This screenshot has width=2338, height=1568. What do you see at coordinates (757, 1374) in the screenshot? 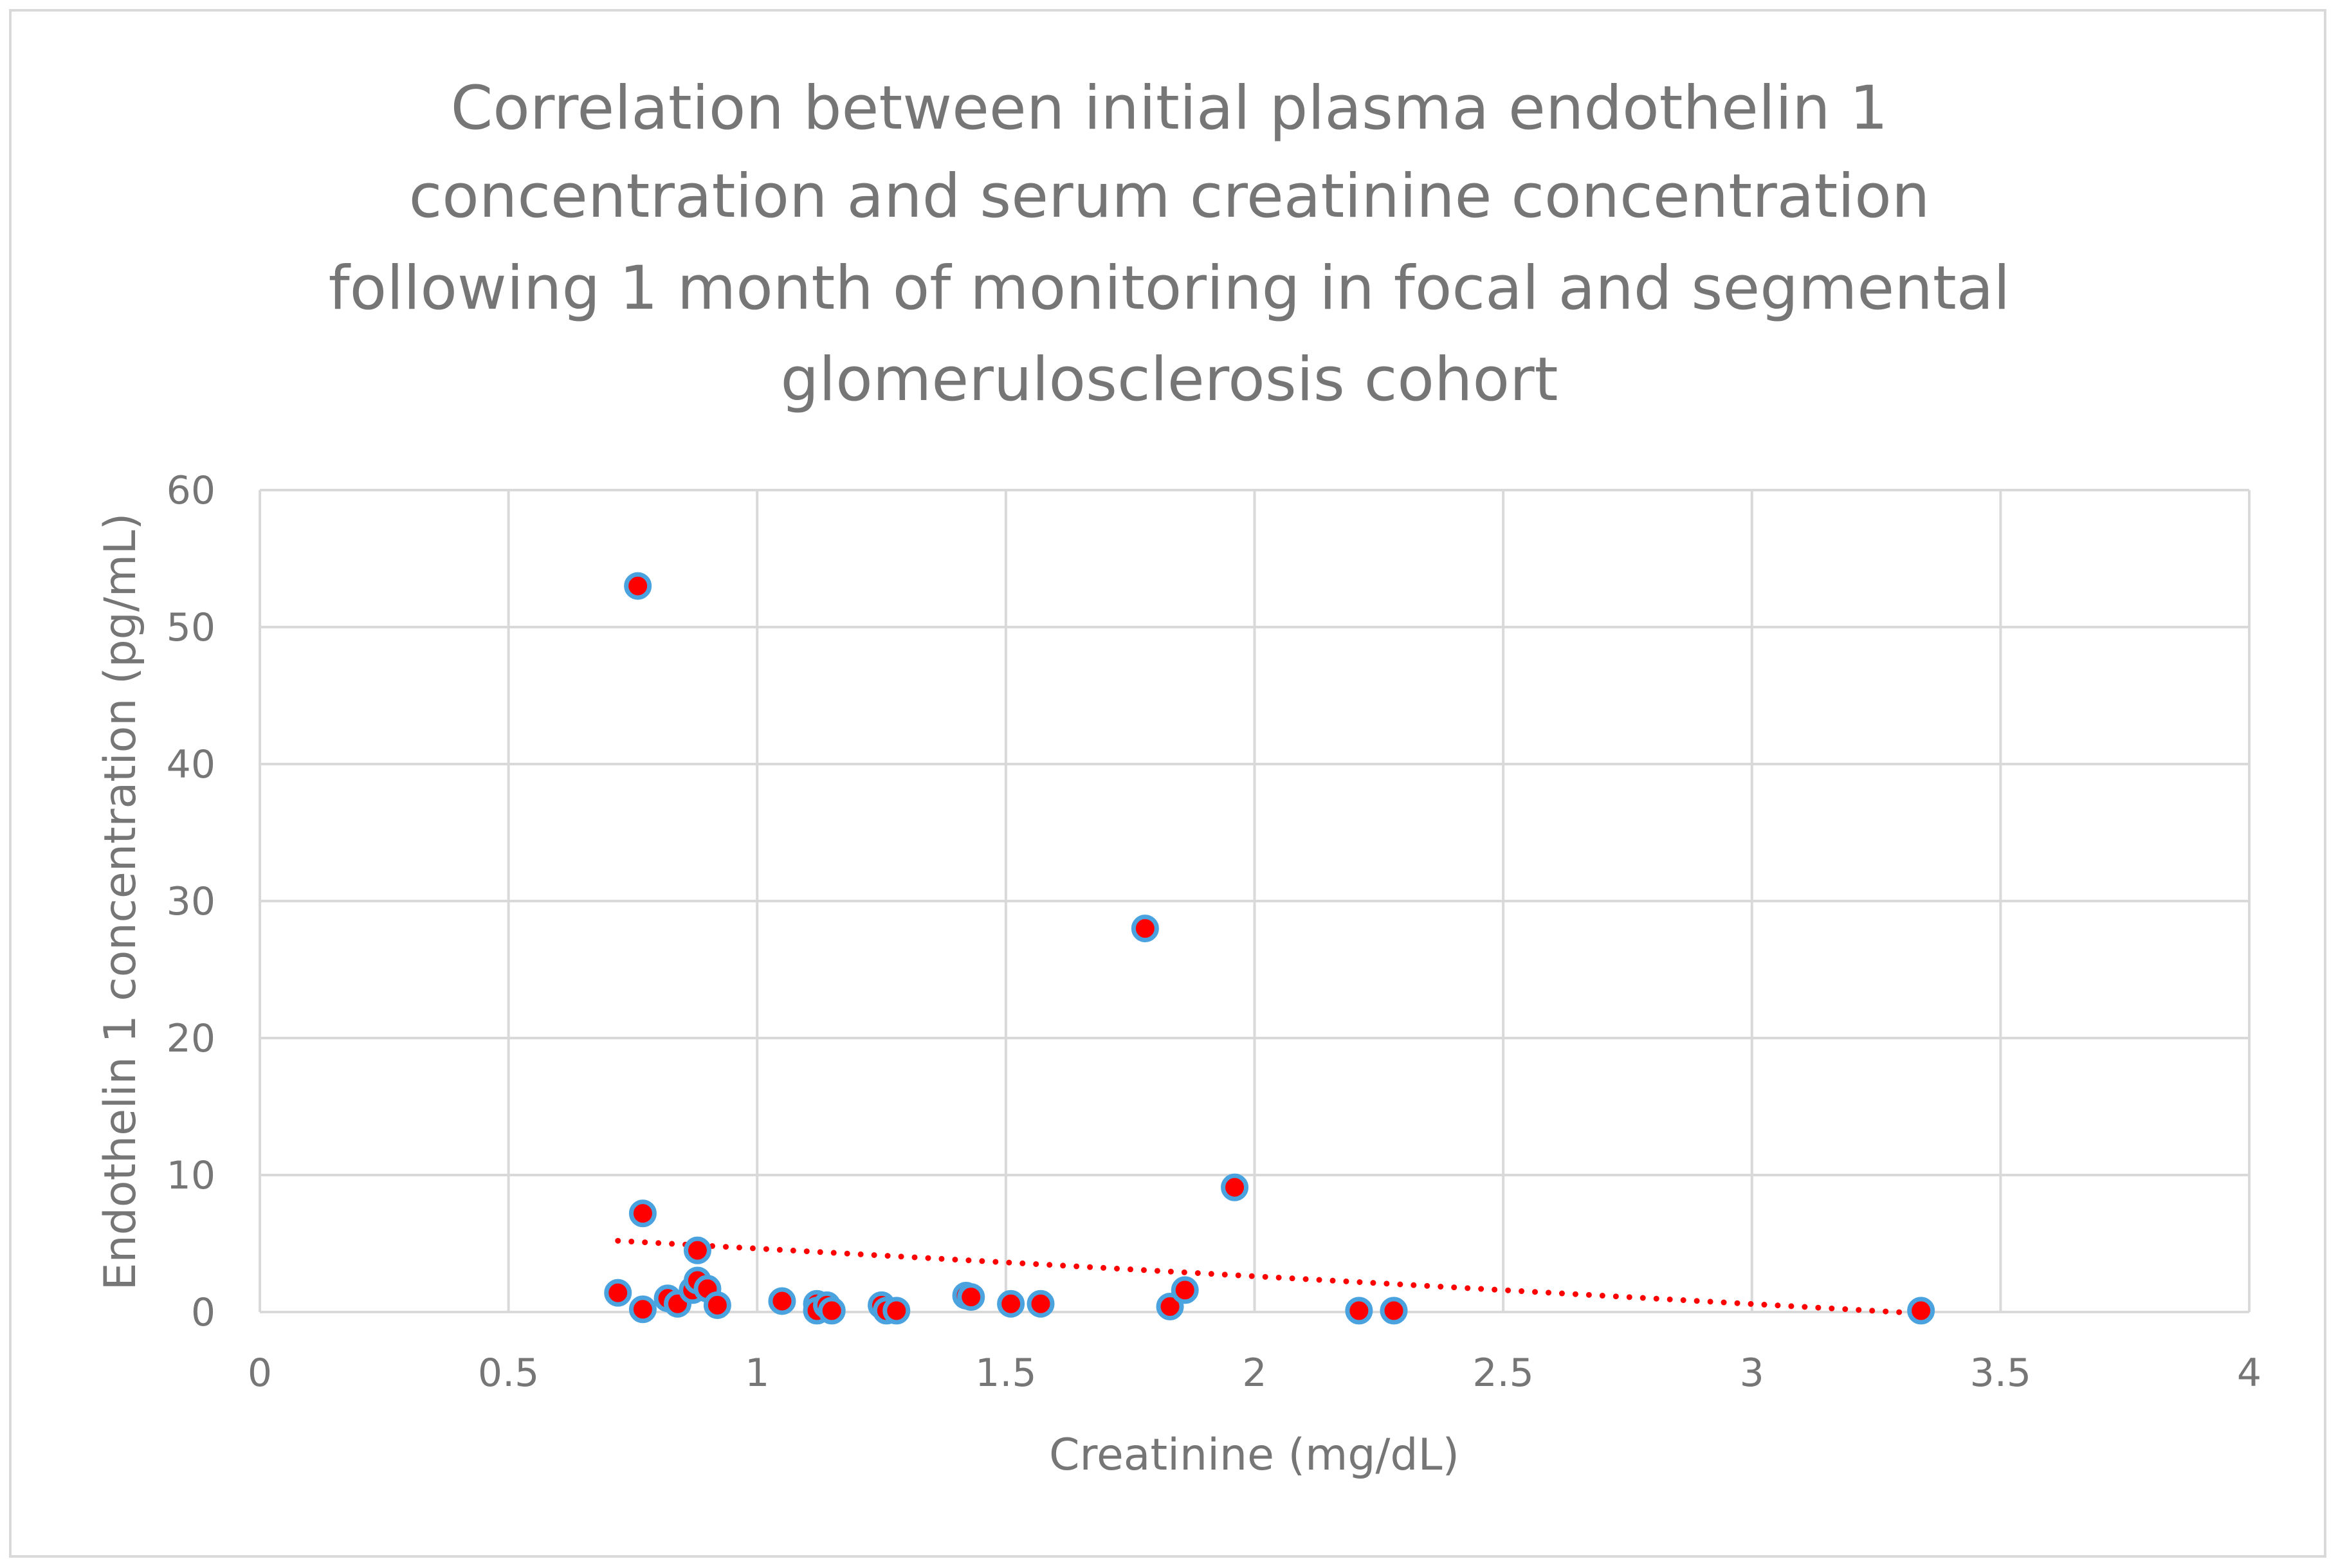
I see `x-tick-label: 1` at bounding box center [757, 1374].